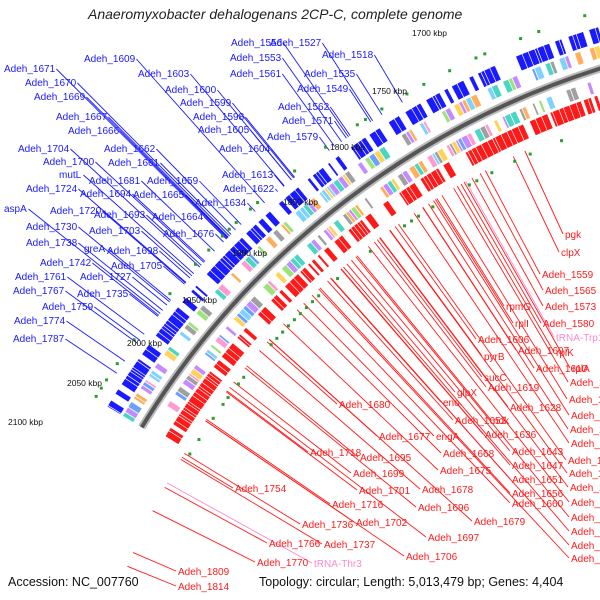 This screenshot has height=600, width=600. What do you see at coordinates (224, 130) in the screenshot?
I see `plus-gene-label: Adeh_1605` at bounding box center [224, 130].